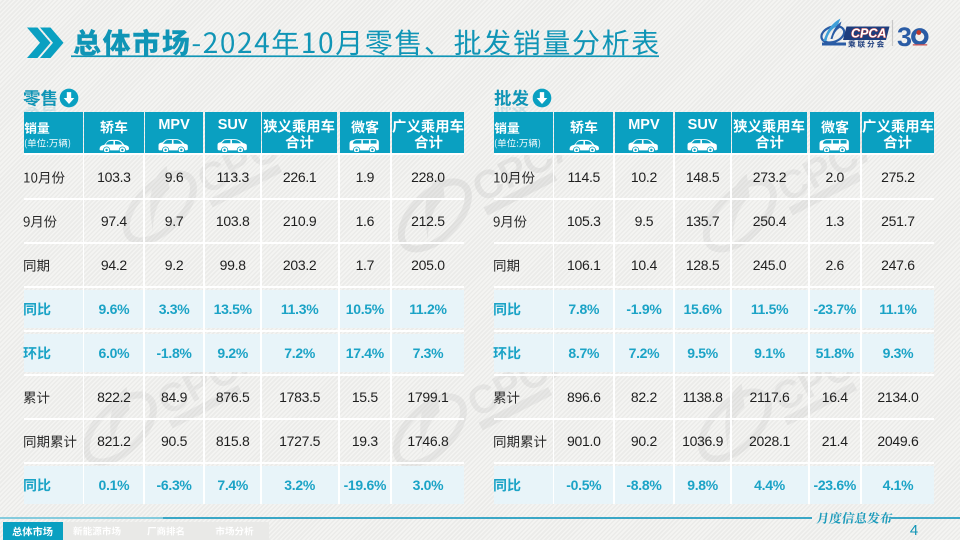 This screenshot has height=540, width=960. What do you see at coordinates (904, 37) in the screenshot?
I see `svg-text: 3` at bounding box center [904, 37].